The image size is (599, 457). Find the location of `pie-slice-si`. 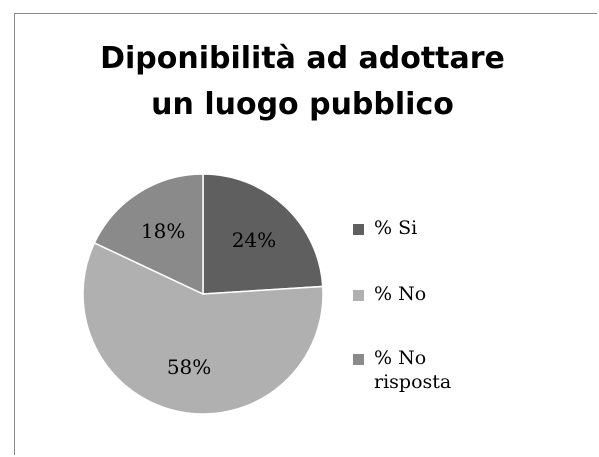

pie-slice-si is located at coordinates (263, 234).